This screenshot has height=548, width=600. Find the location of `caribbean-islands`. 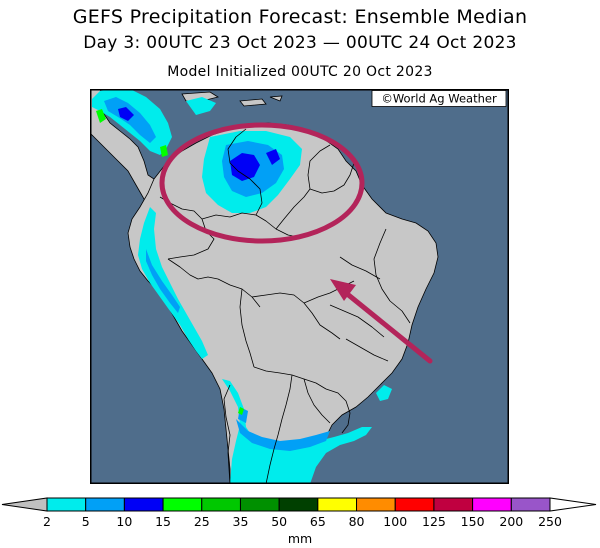

caribbean-islands is located at coordinates (232, 99).